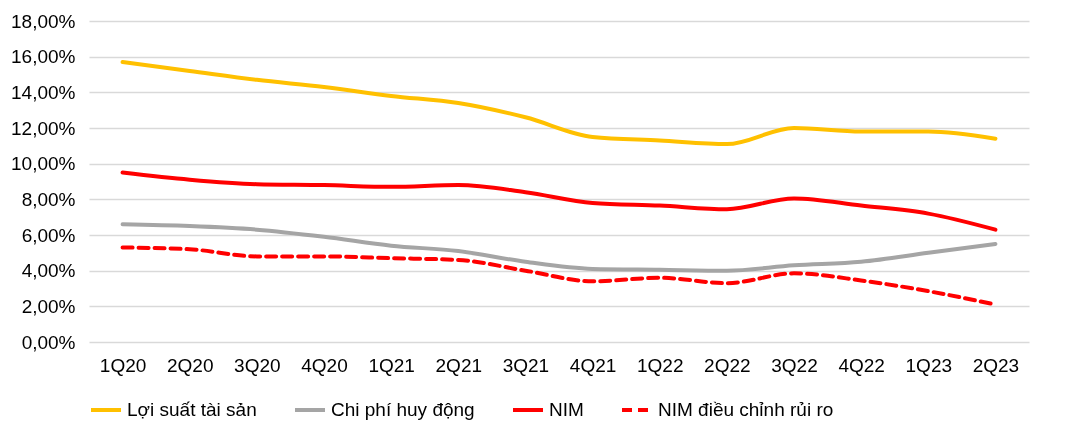 The width and height of the screenshot is (1066, 428). Describe the element at coordinates (727, 365) in the screenshot. I see `x-tick-label: 2Q22` at that location.